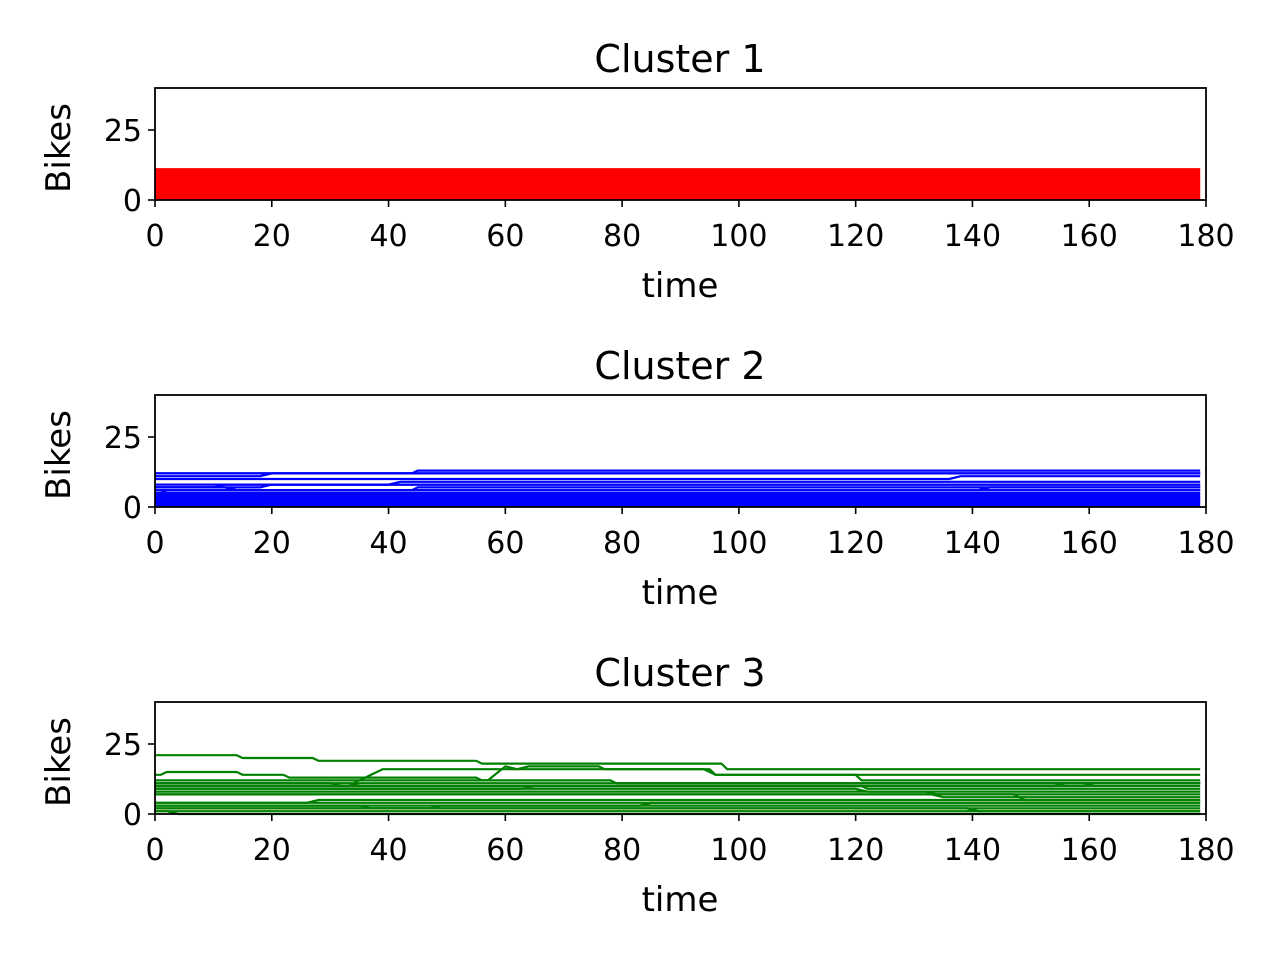 This screenshot has height=960, width=1280. What do you see at coordinates (679, 366) in the screenshot?
I see `panel-title: Cluster 2` at bounding box center [679, 366].